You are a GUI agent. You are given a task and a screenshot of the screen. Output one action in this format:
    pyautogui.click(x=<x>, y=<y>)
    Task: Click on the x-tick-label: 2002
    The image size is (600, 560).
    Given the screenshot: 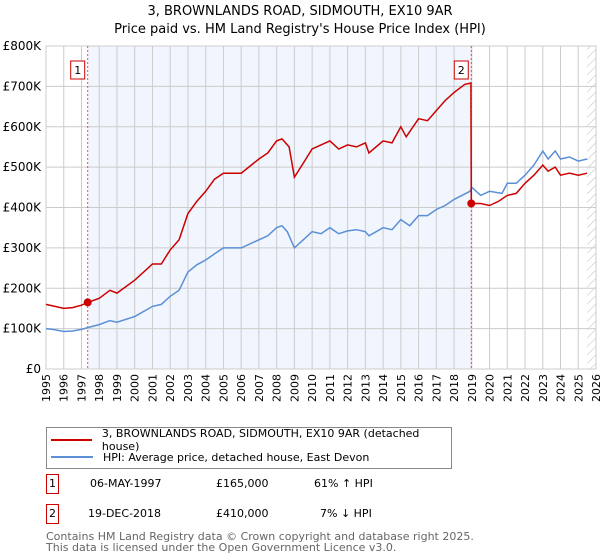 What is the action you would take?
    pyautogui.click(x=170, y=388)
    